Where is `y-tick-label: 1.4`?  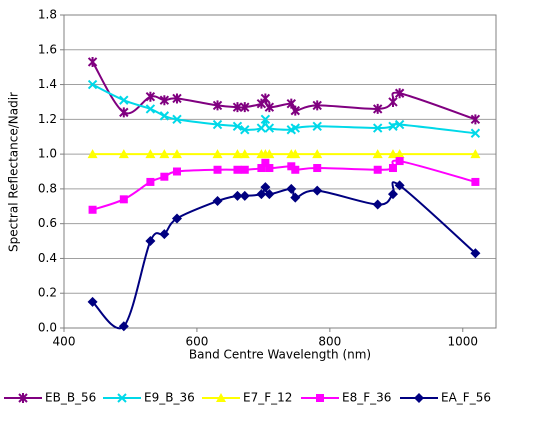 y-tick-label: 1.4 is located at coordinates (47, 84).